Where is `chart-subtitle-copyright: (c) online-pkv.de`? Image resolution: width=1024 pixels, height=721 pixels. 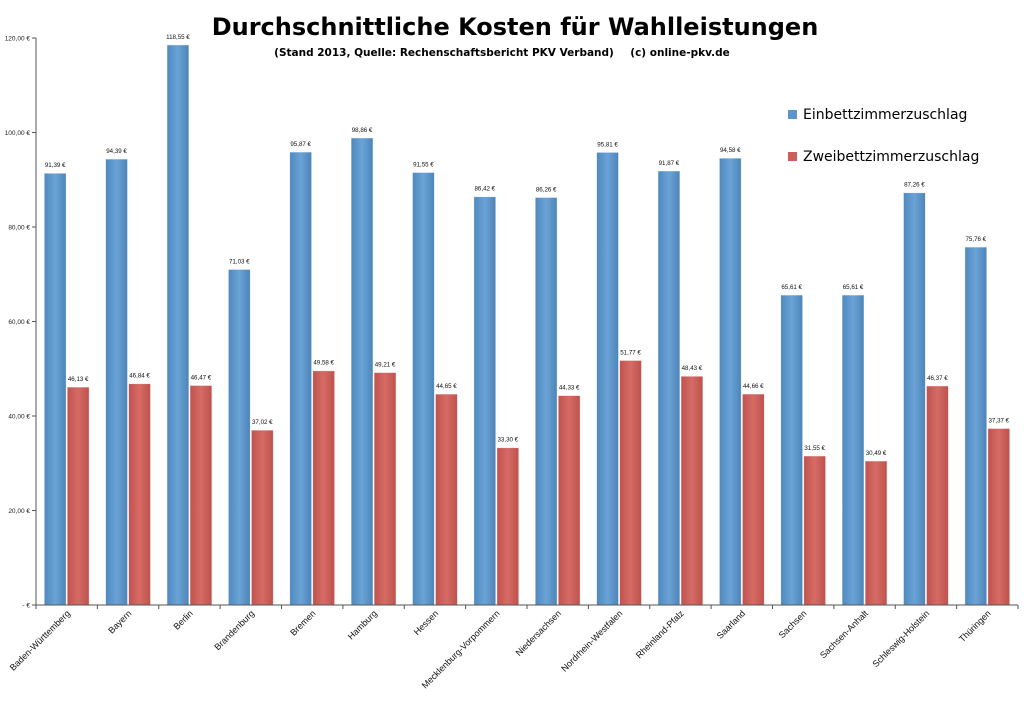
chart-subtitle-copyright: (c) online-pkv.de is located at coordinates (679, 53).